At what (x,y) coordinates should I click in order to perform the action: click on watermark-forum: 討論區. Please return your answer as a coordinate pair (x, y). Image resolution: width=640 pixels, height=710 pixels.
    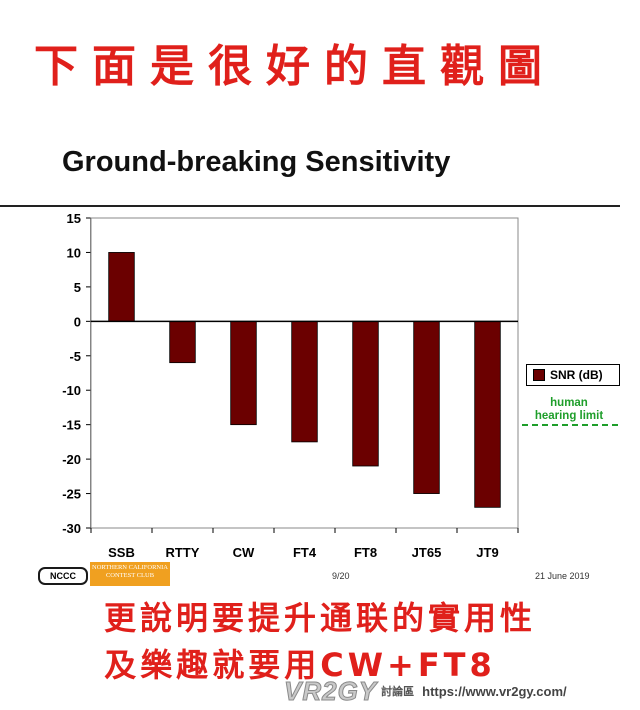
    Looking at the image, I should click on (398, 692).